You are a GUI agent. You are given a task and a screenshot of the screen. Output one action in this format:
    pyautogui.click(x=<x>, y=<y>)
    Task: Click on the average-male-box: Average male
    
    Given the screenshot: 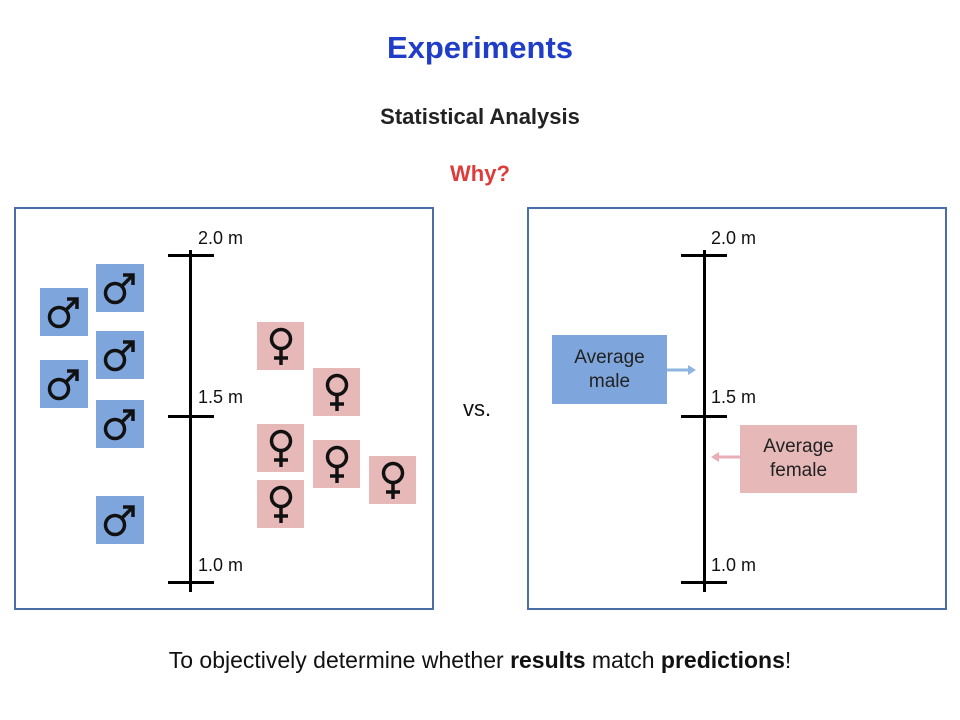 What is the action you would take?
    pyautogui.click(x=609, y=369)
    